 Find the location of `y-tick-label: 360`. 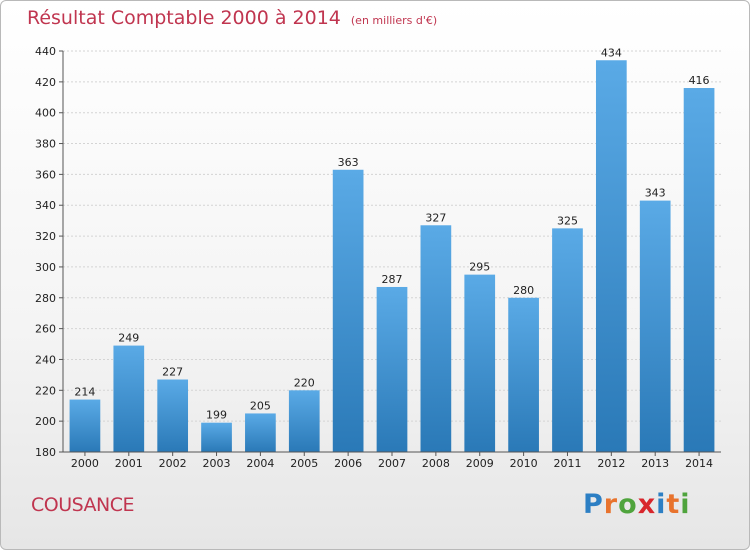

y-tick-label: 360 is located at coordinates (45, 174).